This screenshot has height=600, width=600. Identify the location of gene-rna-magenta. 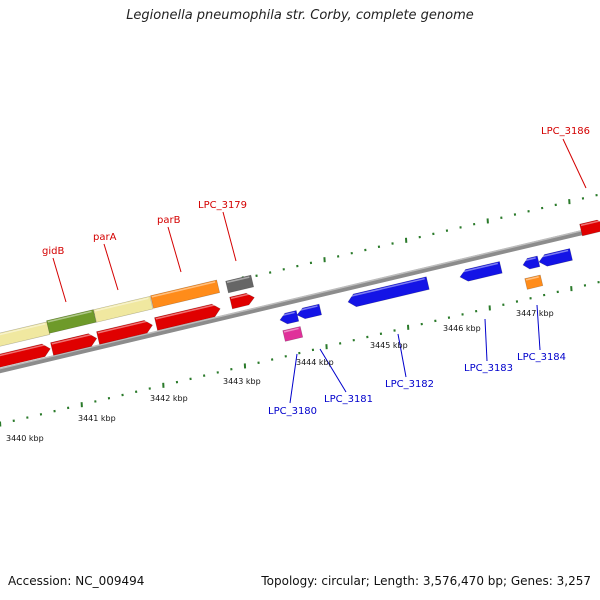
(293, 334).